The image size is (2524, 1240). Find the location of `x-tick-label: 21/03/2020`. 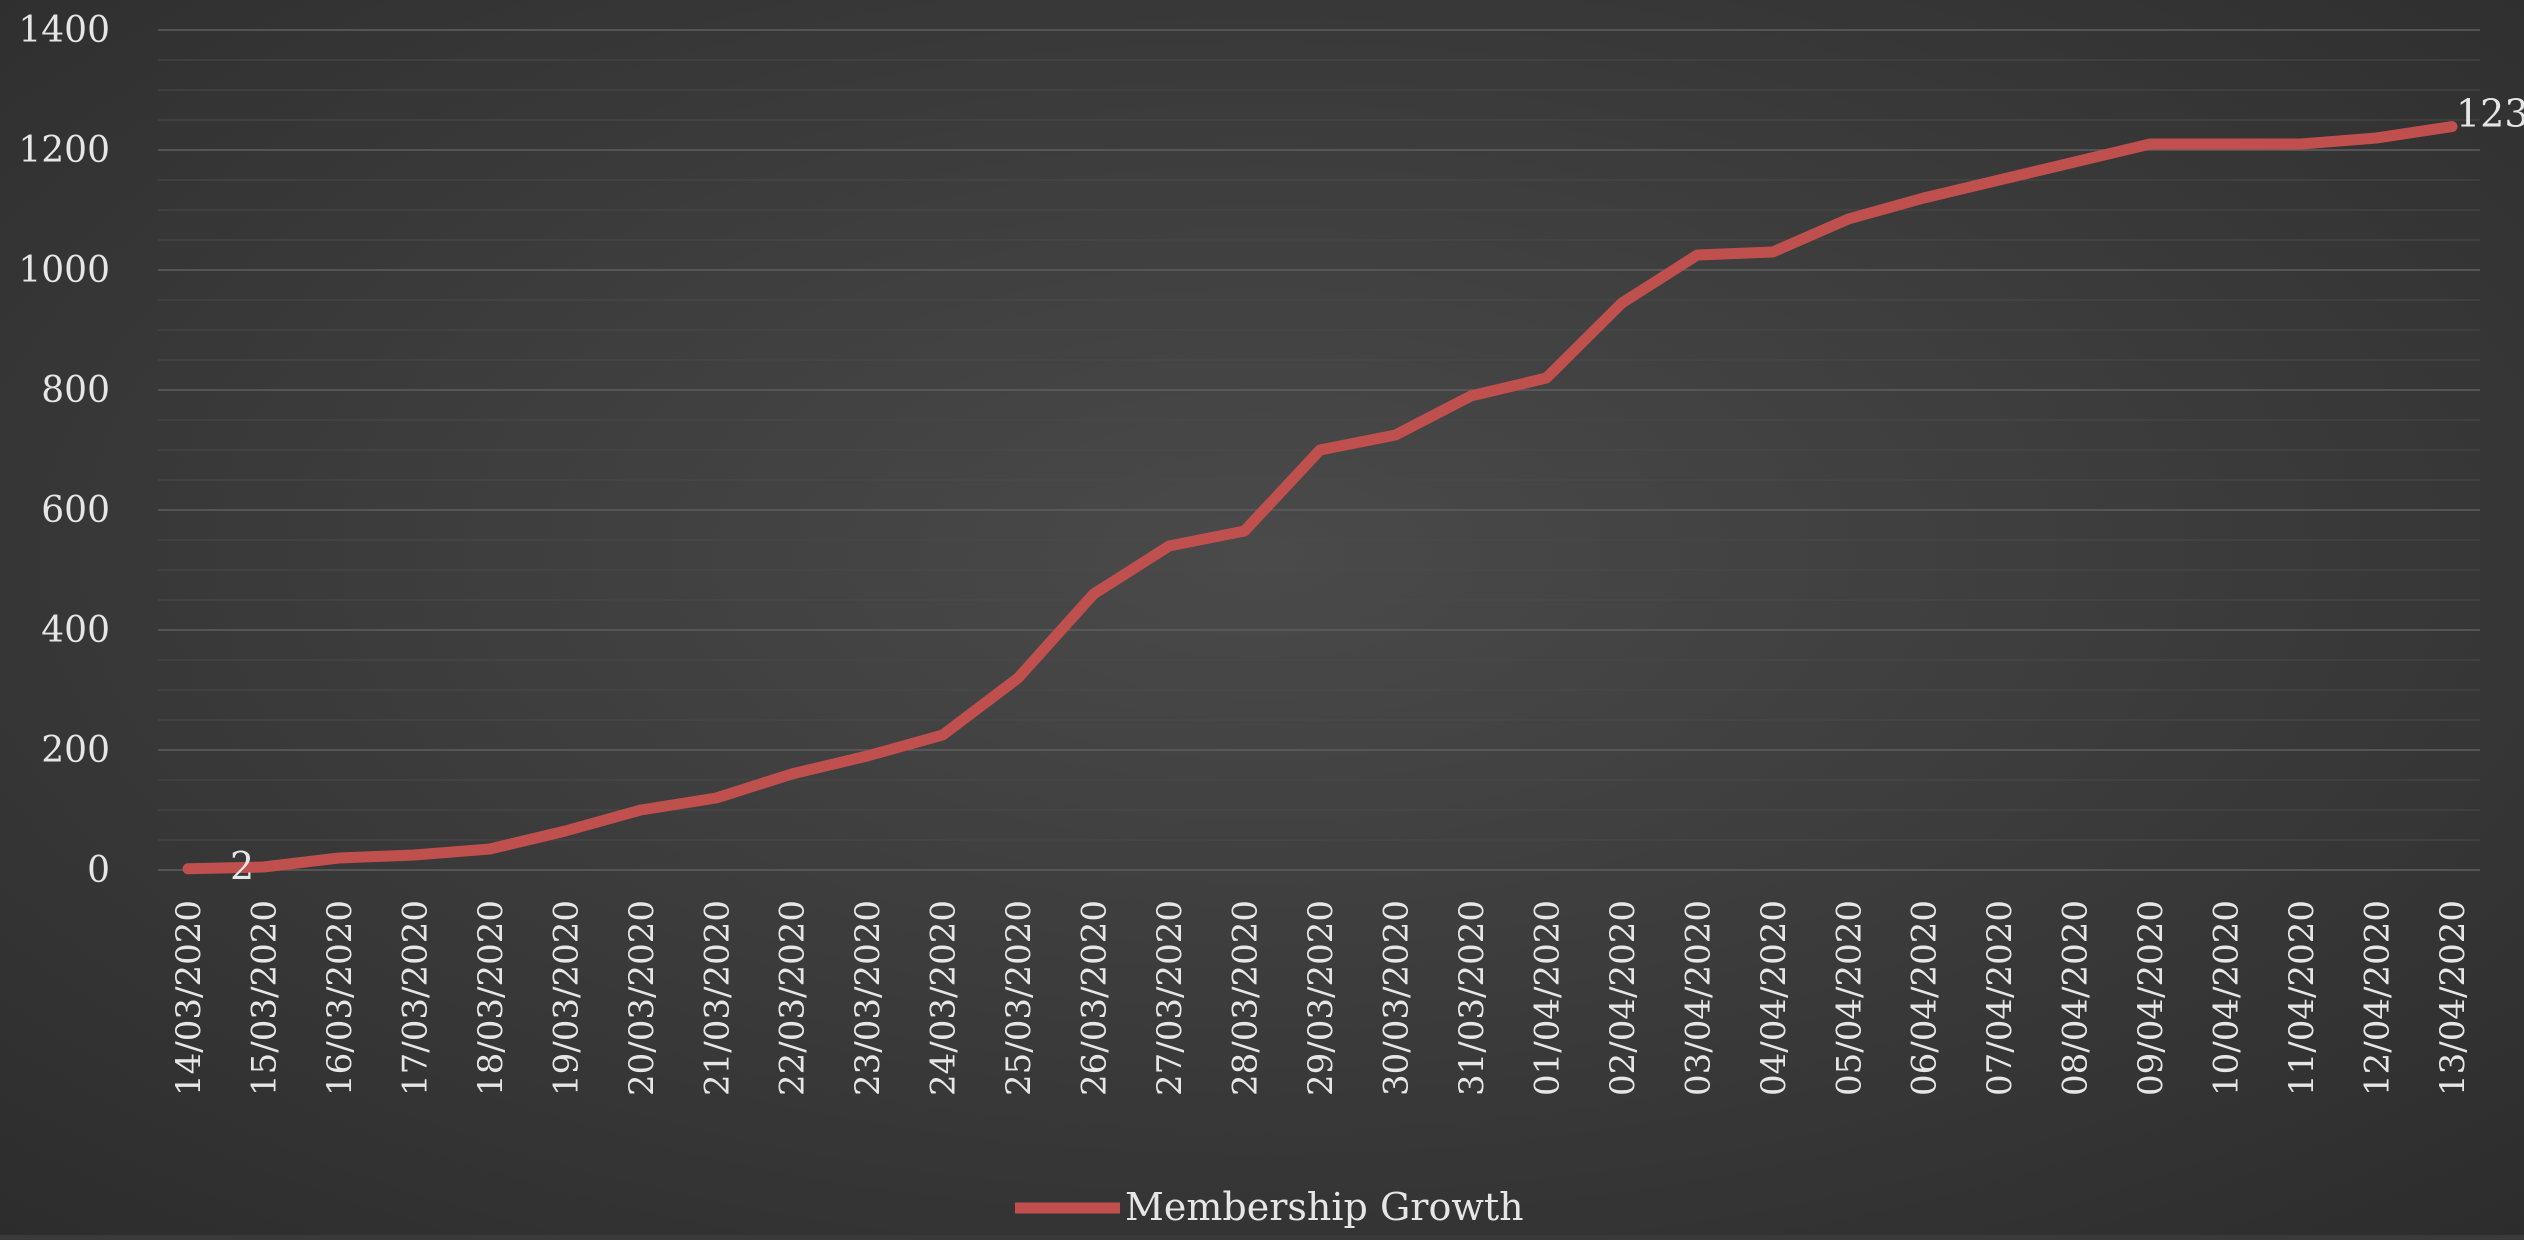

x-tick-label: 21/03/2020 is located at coordinates (717, 998).